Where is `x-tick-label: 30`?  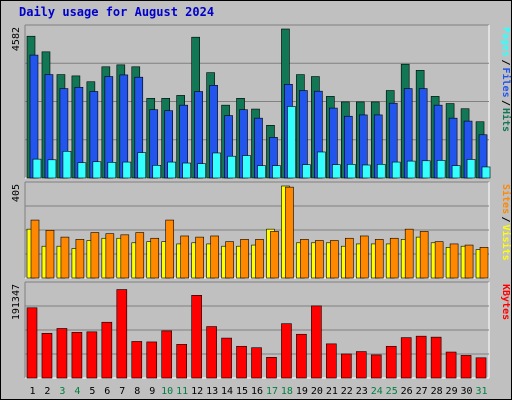 x-tick-label: 30 is located at coordinates (467, 391).